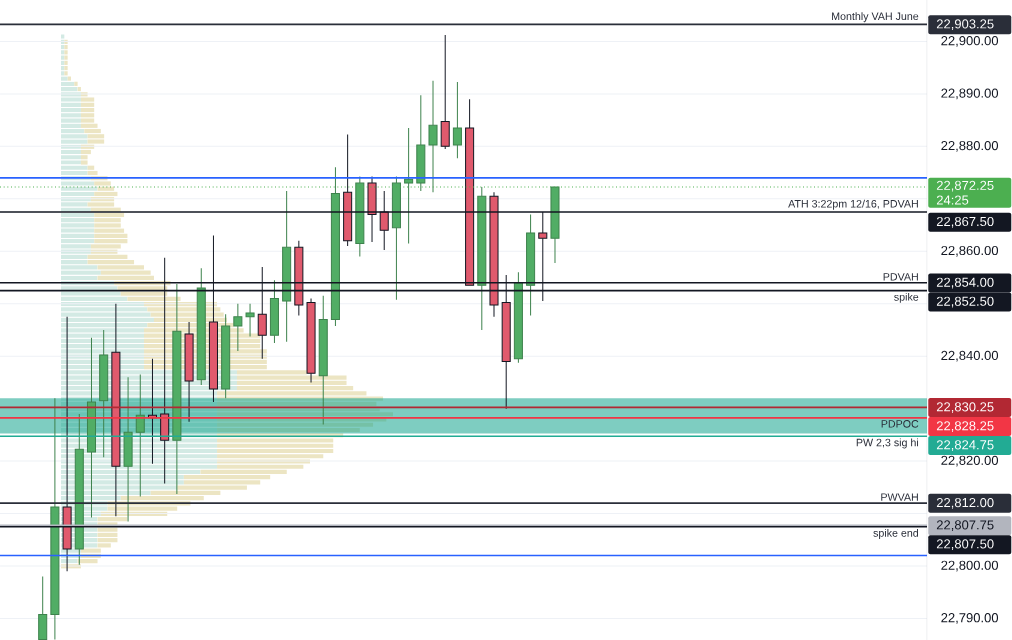 The image size is (1012, 640). What do you see at coordinates (970, 146) in the screenshot?
I see `y-tick-label: 22,880.00` at bounding box center [970, 146].